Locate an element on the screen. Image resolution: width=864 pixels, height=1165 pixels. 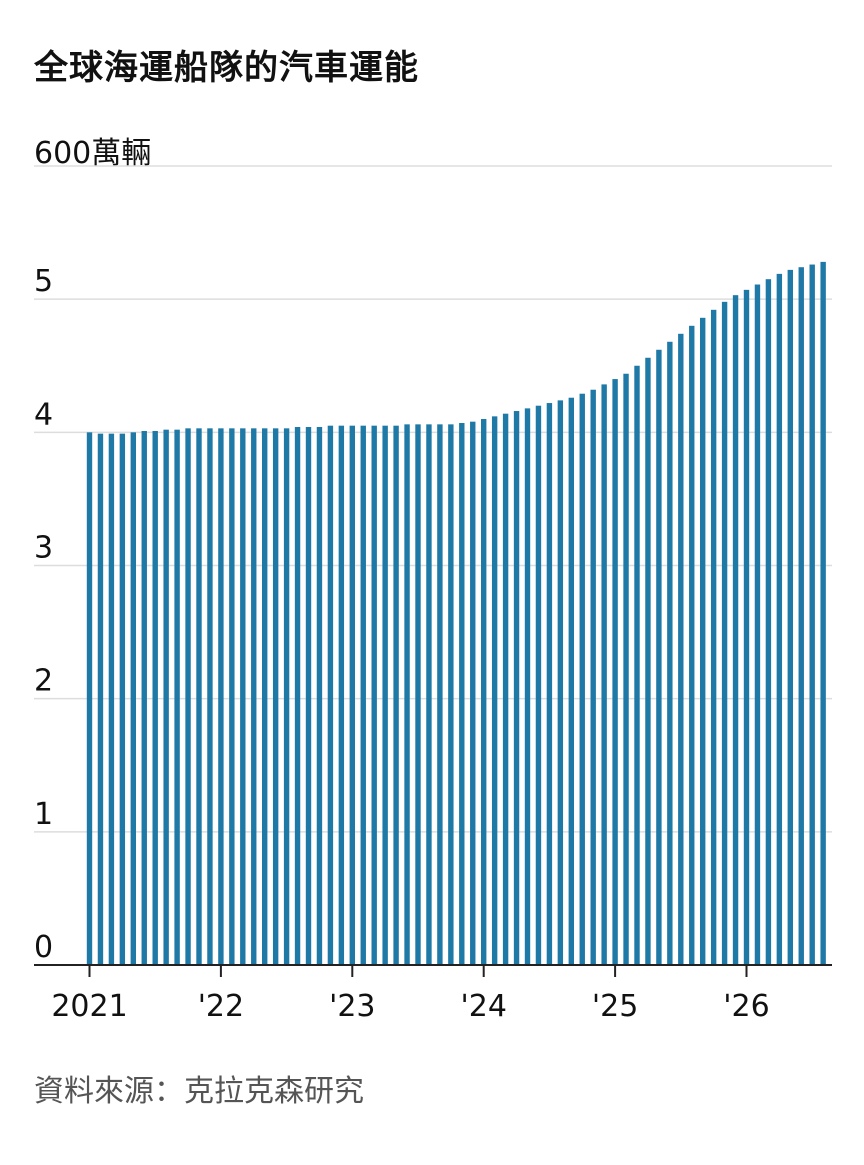
y-tick-label: 1 is located at coordinates (43, 814).